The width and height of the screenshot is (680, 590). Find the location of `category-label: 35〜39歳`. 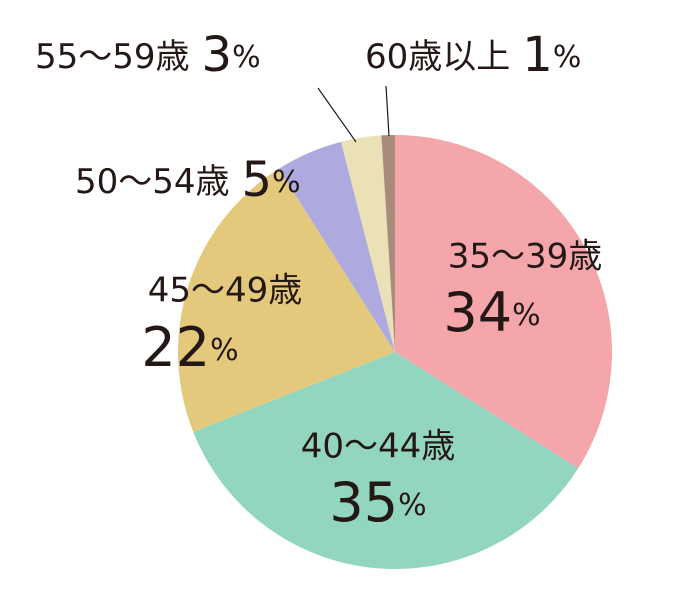

category-label: 35〜39歳 is located at coordinates (525, 257).